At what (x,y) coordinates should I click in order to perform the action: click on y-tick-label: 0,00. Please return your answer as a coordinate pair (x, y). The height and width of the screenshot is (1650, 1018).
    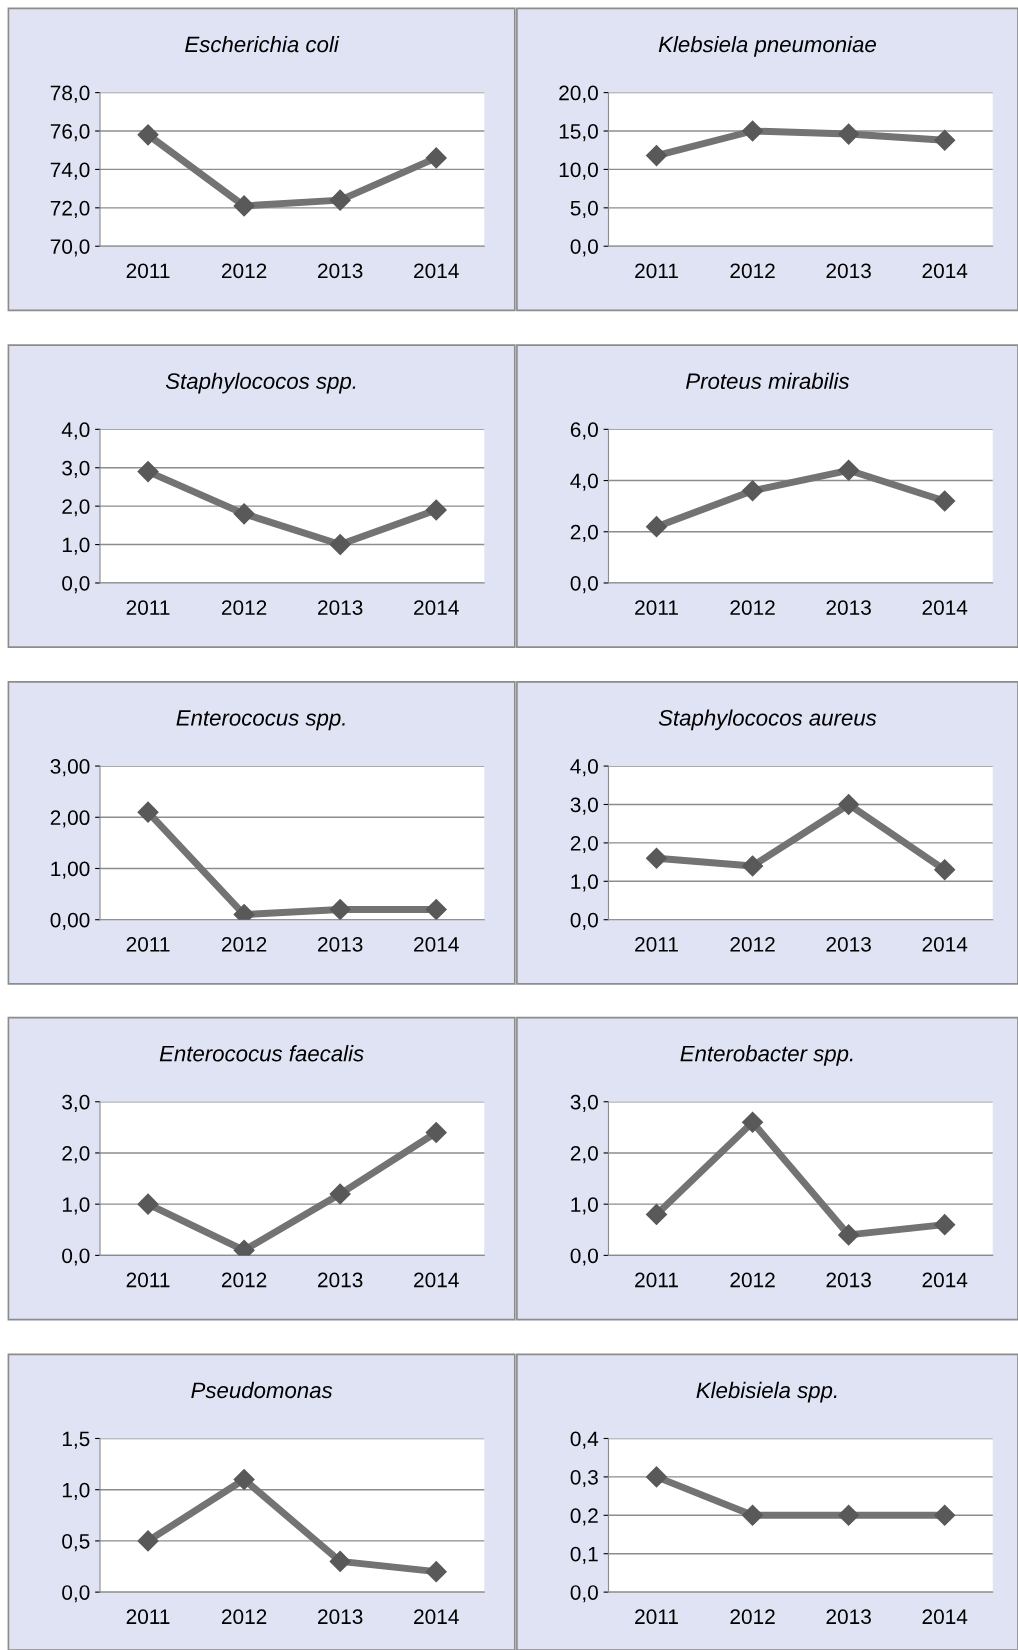
    Looking at the image, I should click on (70, 921).